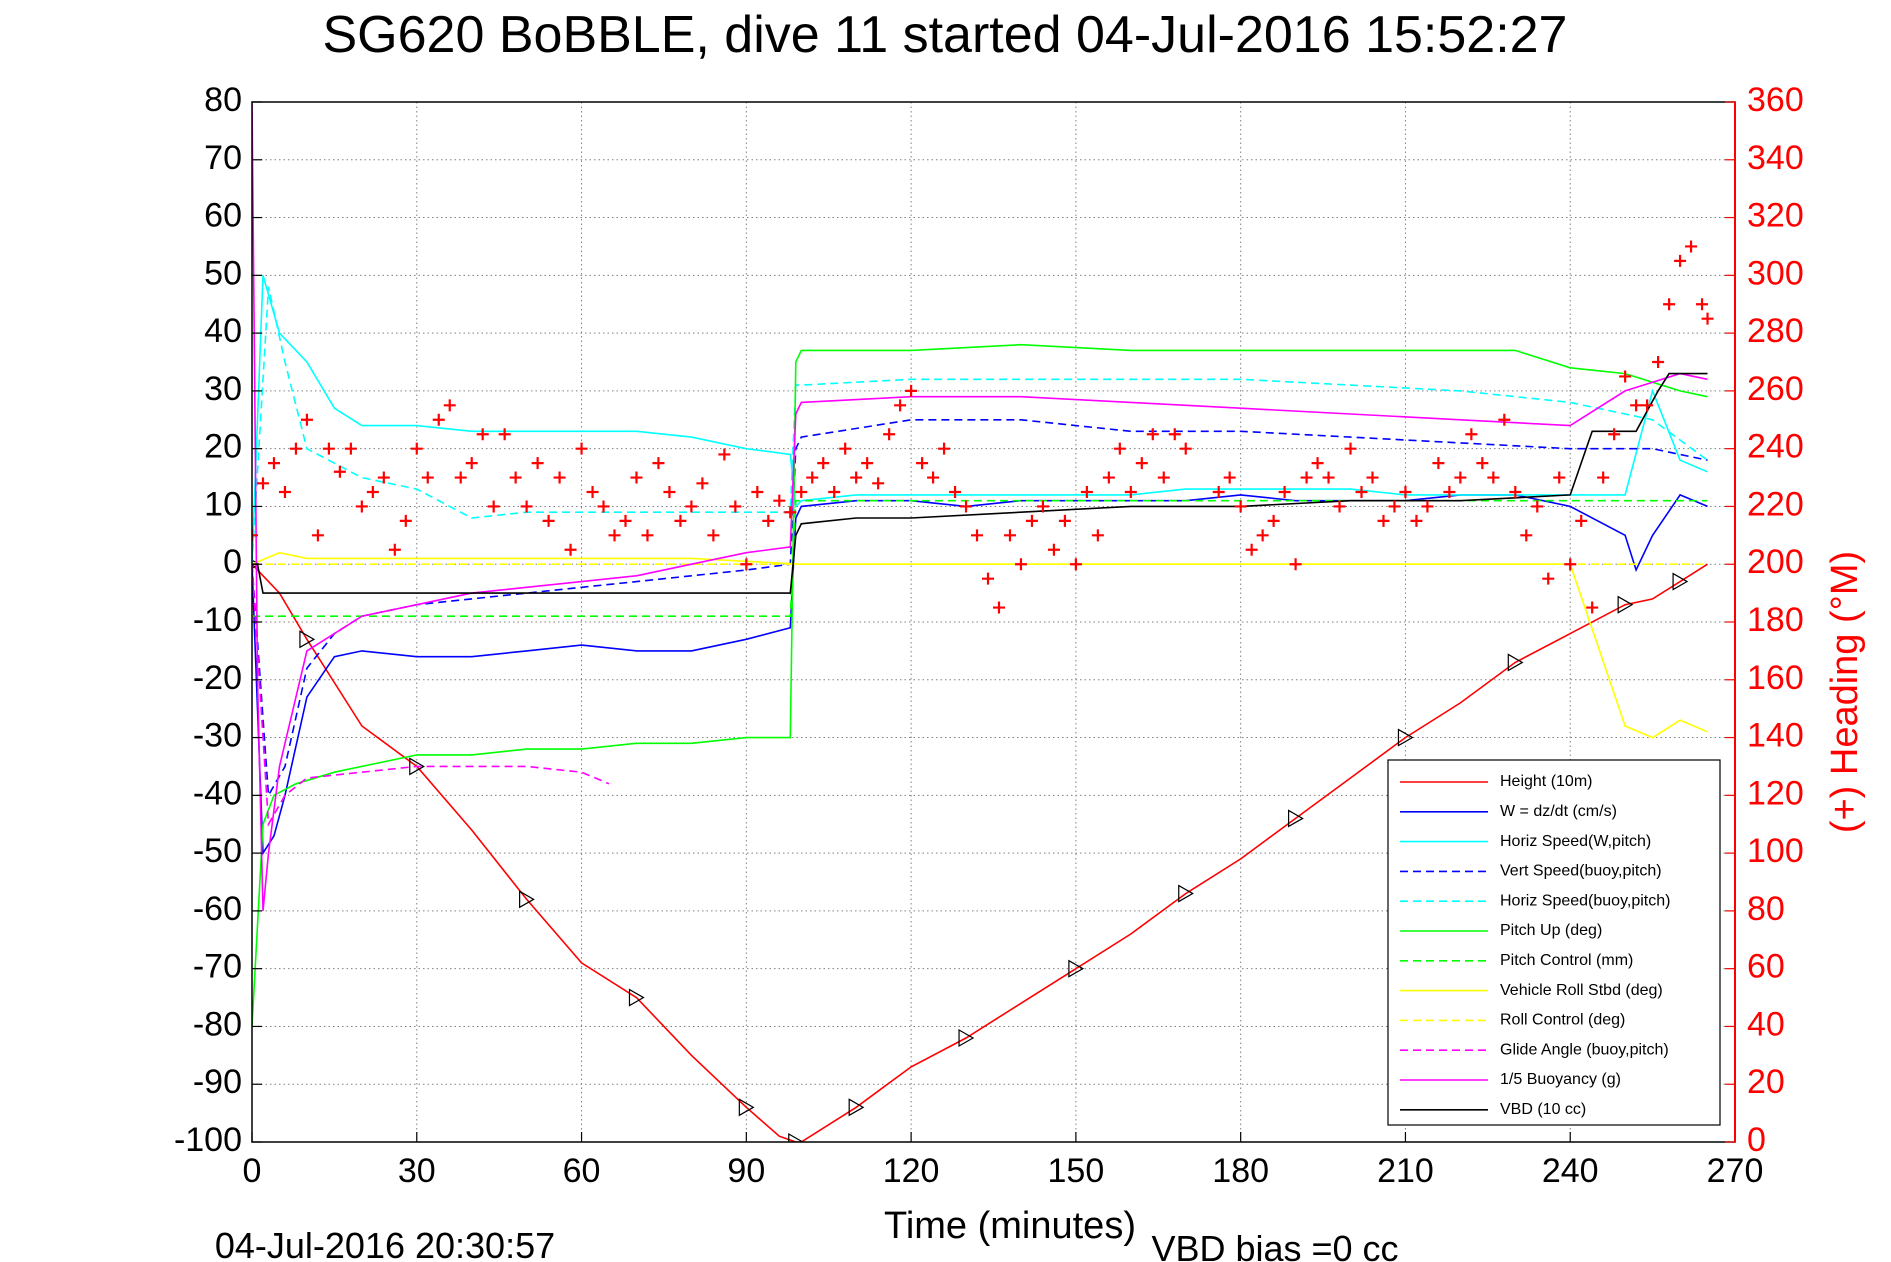 This screenshot has width=1891, height=1262. What do you see at coordinates (1558, 811) in the screenshot?
I see `legend-label: W = dz/dt (cm/s)` at bounding box center [1558, 811].